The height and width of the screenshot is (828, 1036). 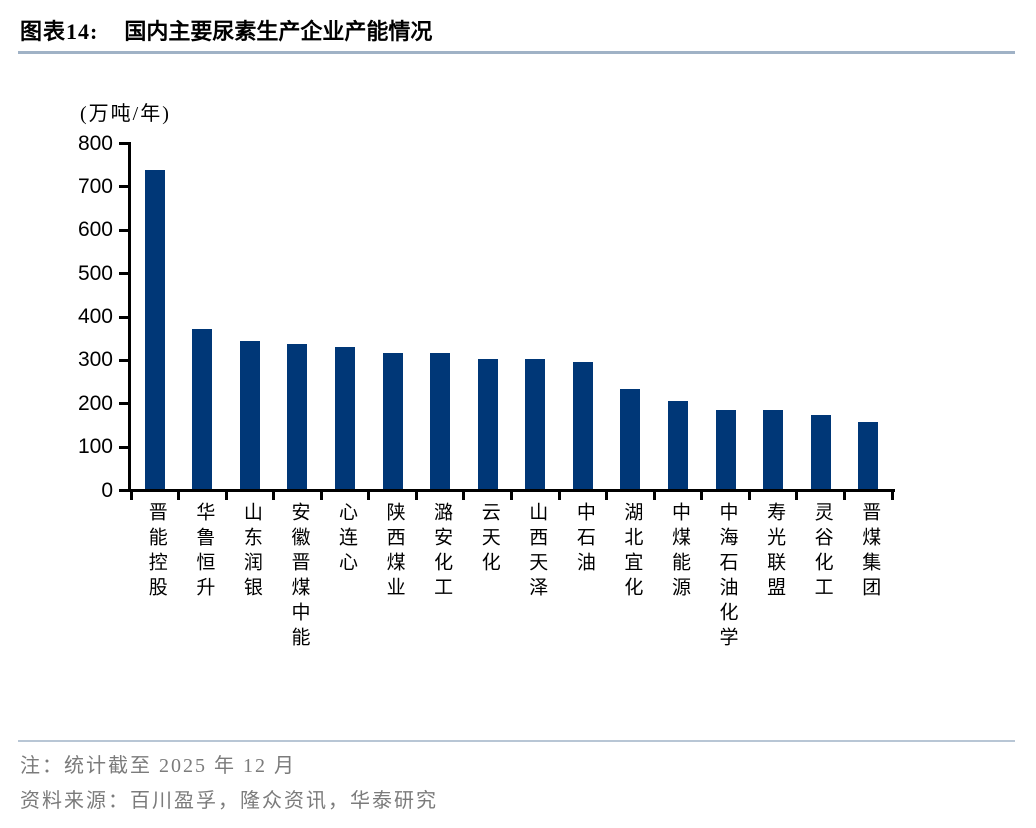 I want to click on y-axis-tick-label: 300, so click(x=95, y=360).